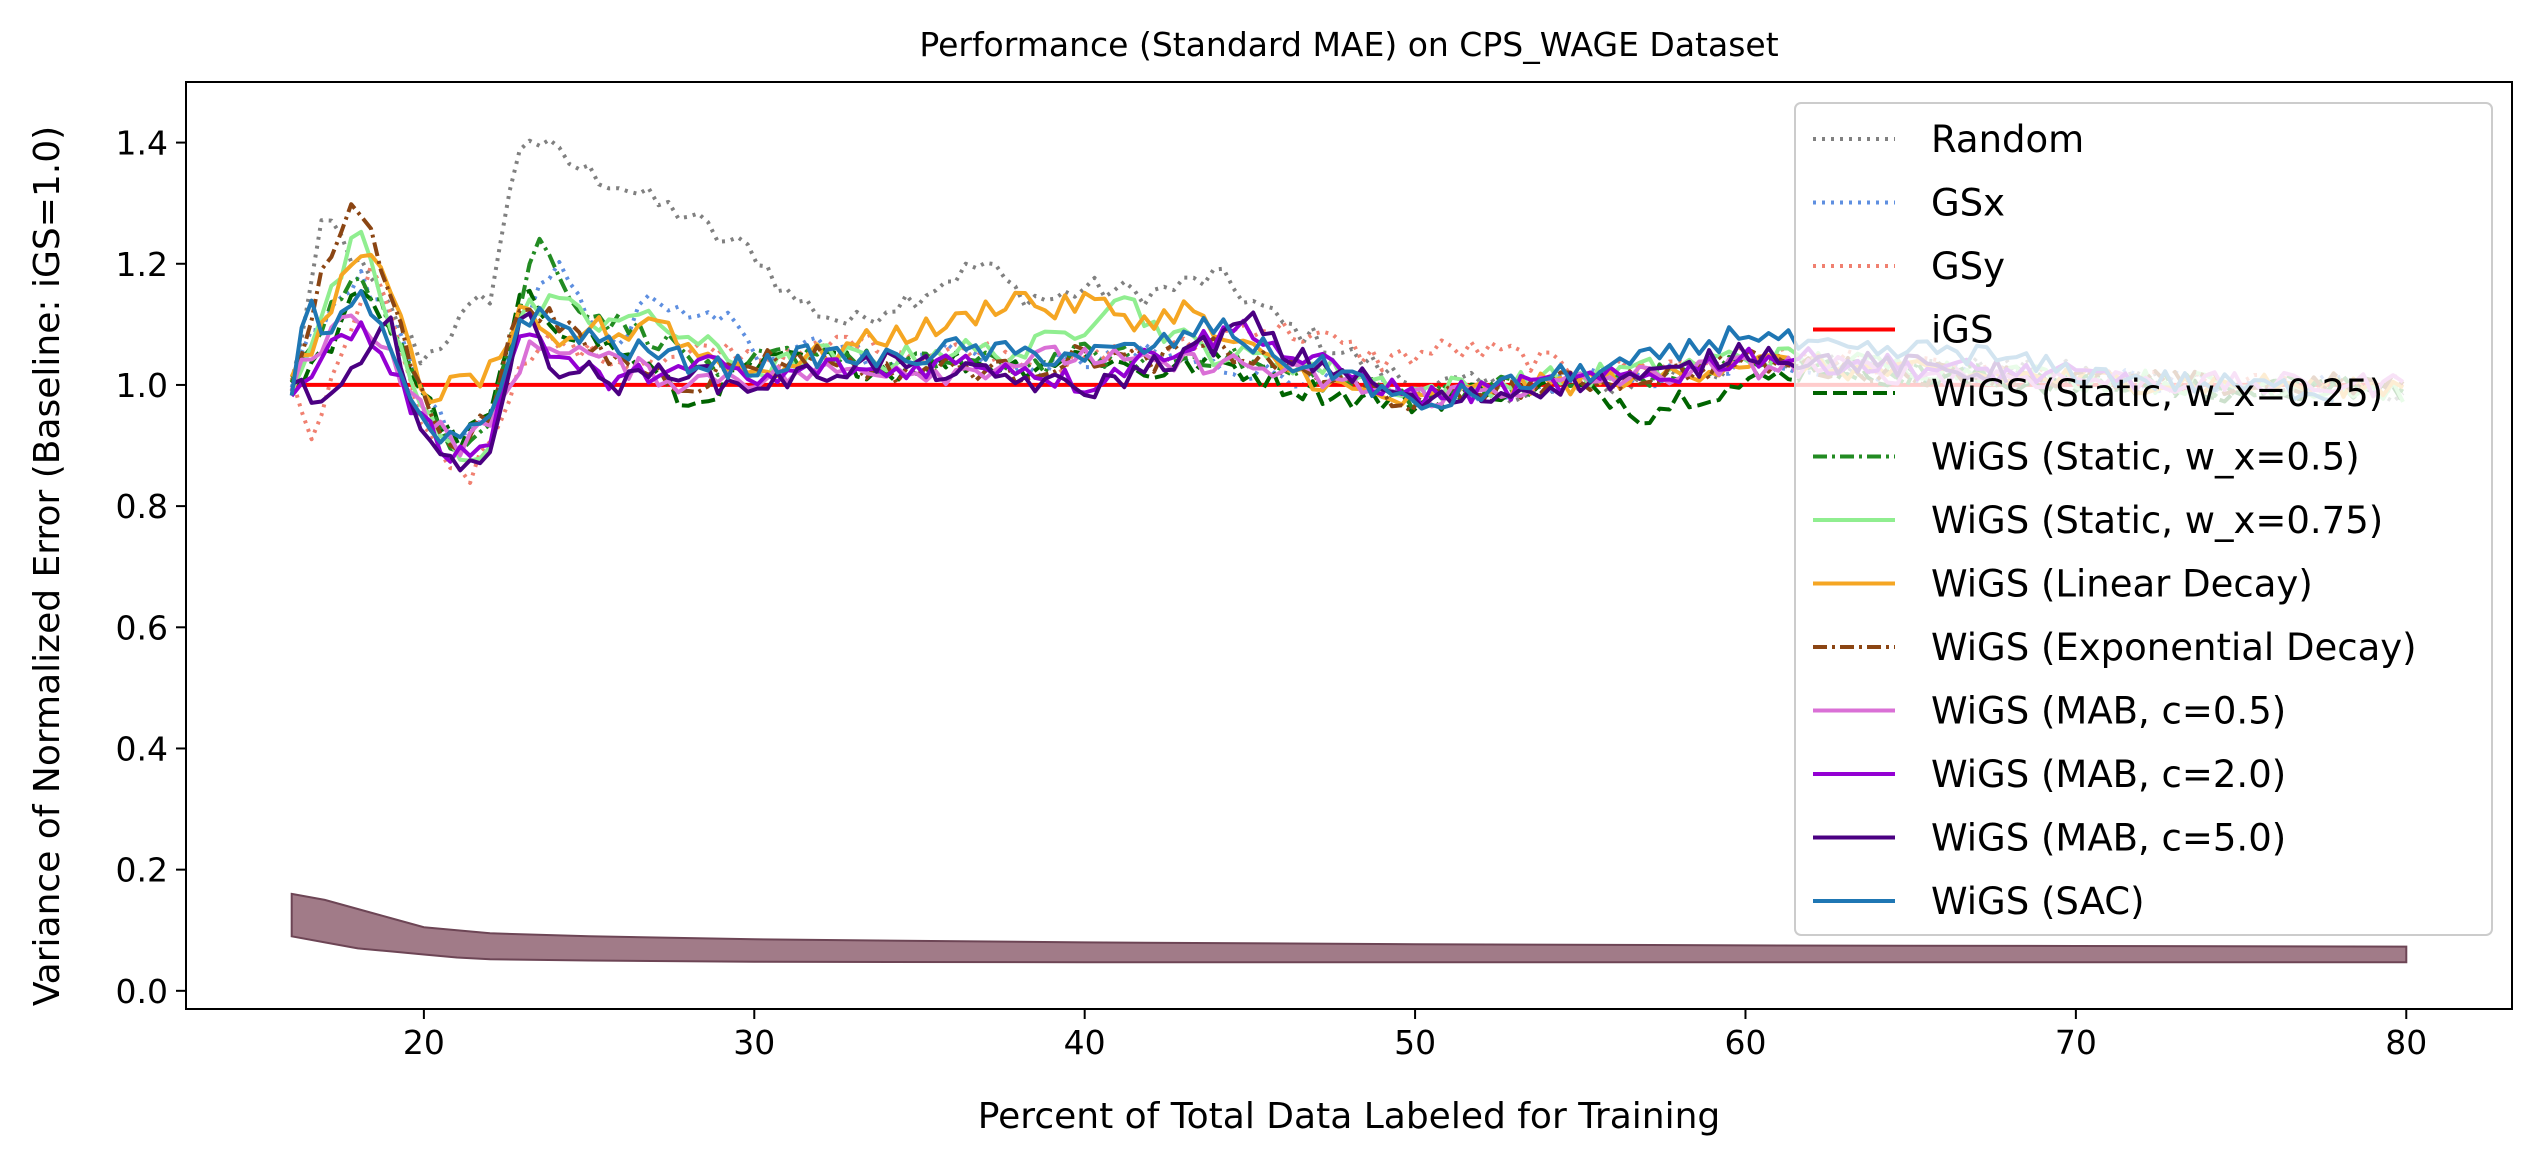 The image size is (2539, 1166). What do you see at coordinates (142, 627) in the screenshot?
I see `y-tick-label: 0.6` at bounding box center [142, 627].